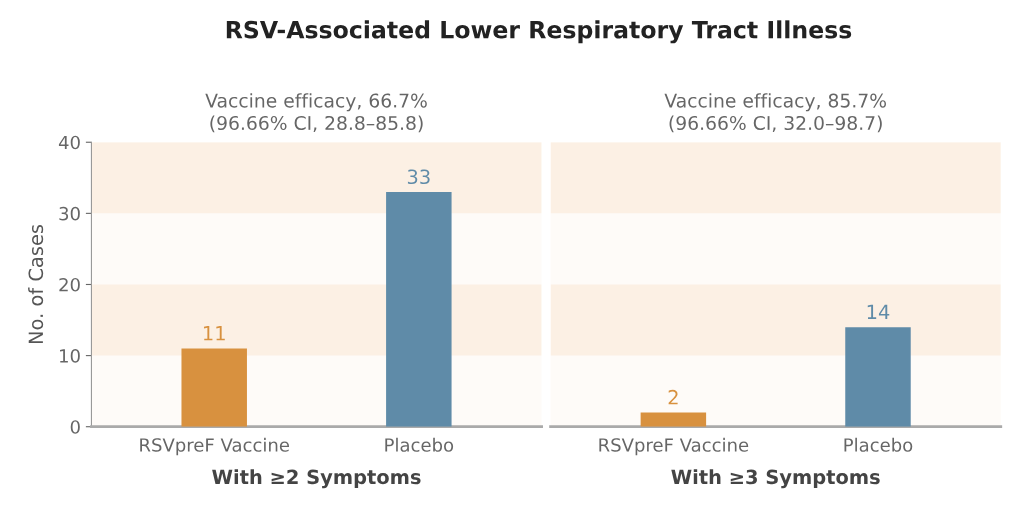 This screenshot has height=508, width=1016. Describe the element at coordinates (36, 284) in the screenshot. I see `y-axis-title: No. of Cases` at that location.